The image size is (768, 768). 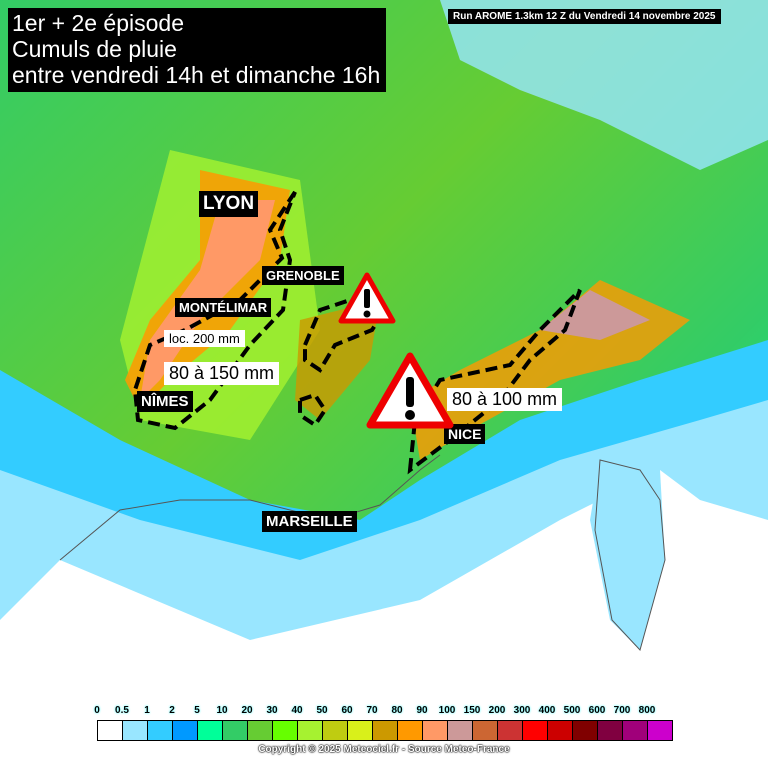 I want to click on legend-label: 70, so click(x=372, y=710).